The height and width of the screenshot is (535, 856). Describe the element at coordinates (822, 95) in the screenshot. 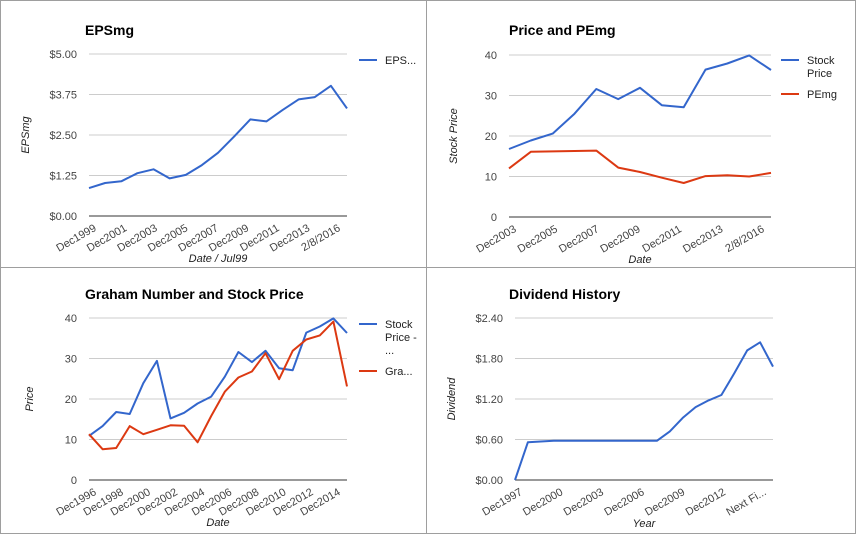

I see `chart1-legend-label: PEmg` at that location.